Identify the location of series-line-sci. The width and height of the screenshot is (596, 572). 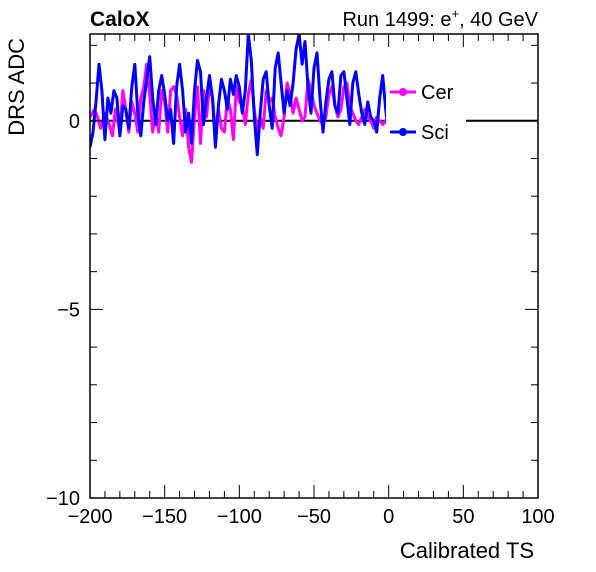
(240, 95).